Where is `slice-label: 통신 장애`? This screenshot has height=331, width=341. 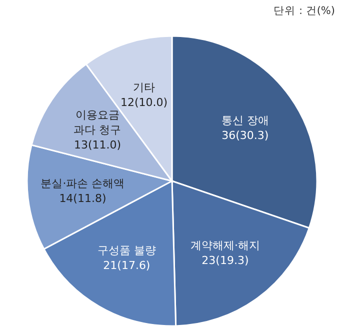
slice-label: 통신 장애 is located at coordinates (245, 121).